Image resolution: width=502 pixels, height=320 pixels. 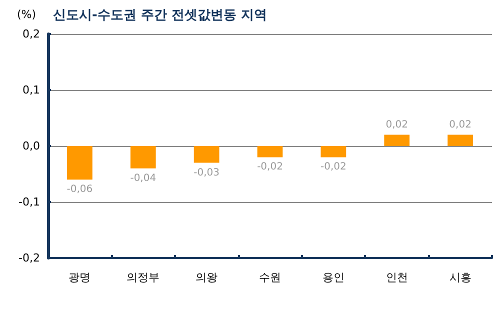 I want to click on data-label: -0,03, so click(x=207, y=172).